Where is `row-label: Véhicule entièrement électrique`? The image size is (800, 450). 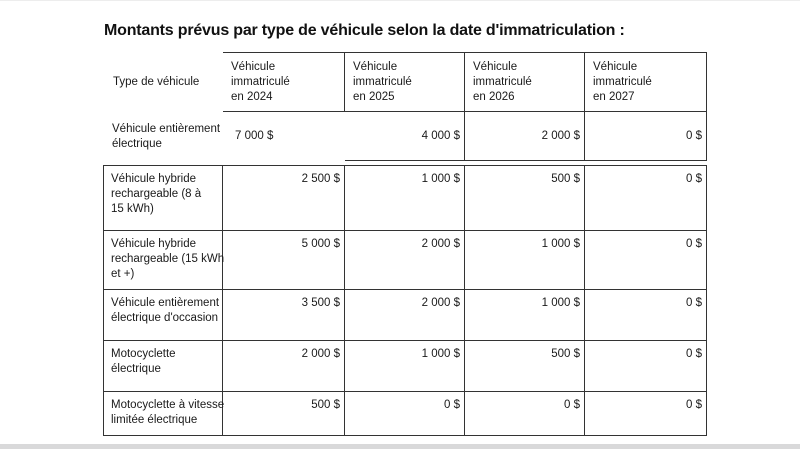 row-label: Véhicule entièrement électrique is located at coordinates (166, 136).